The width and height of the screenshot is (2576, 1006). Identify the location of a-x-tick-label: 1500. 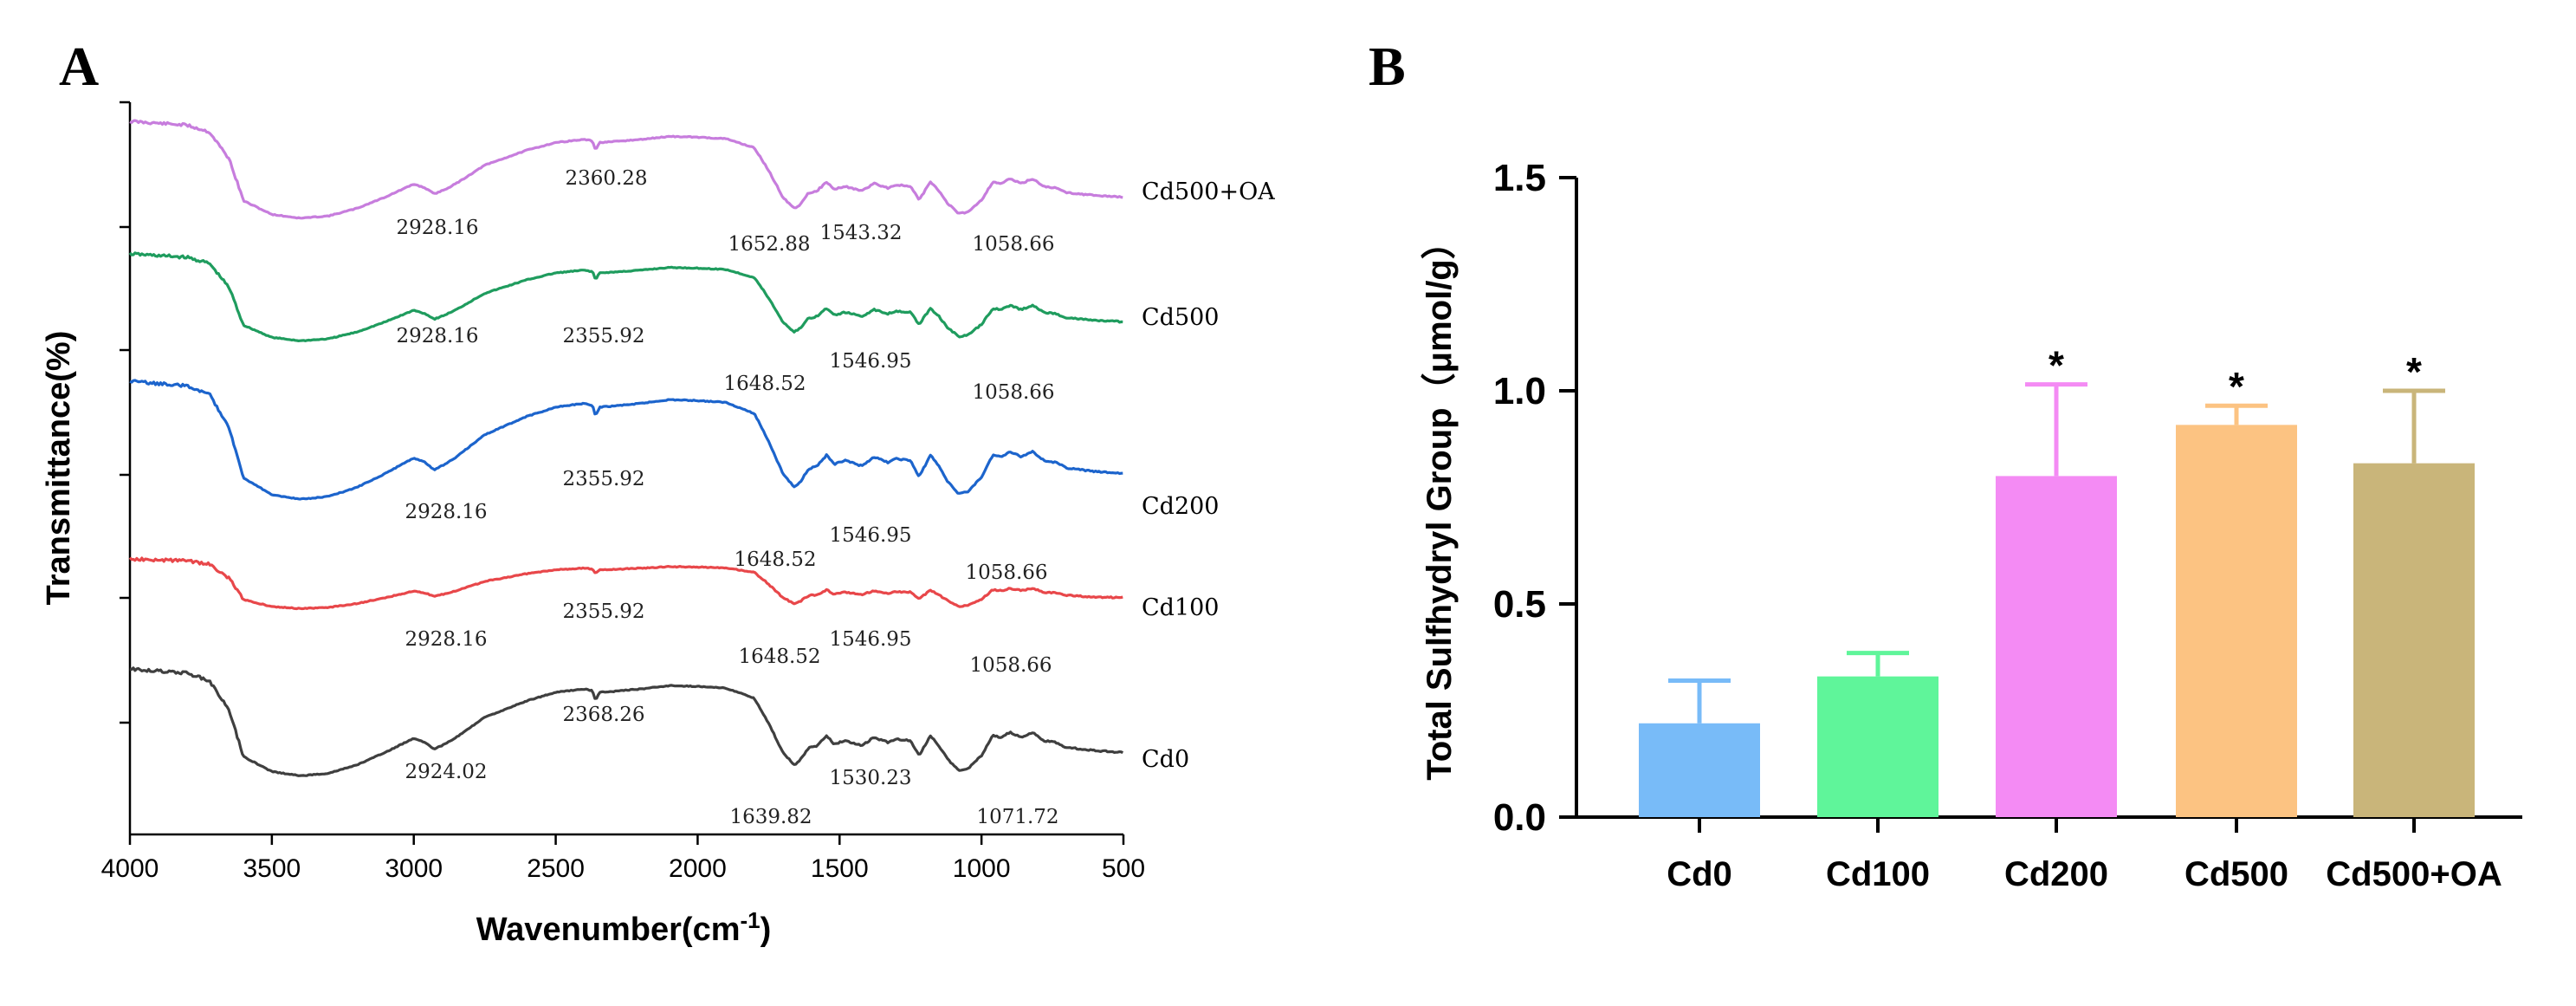
(840, 868).